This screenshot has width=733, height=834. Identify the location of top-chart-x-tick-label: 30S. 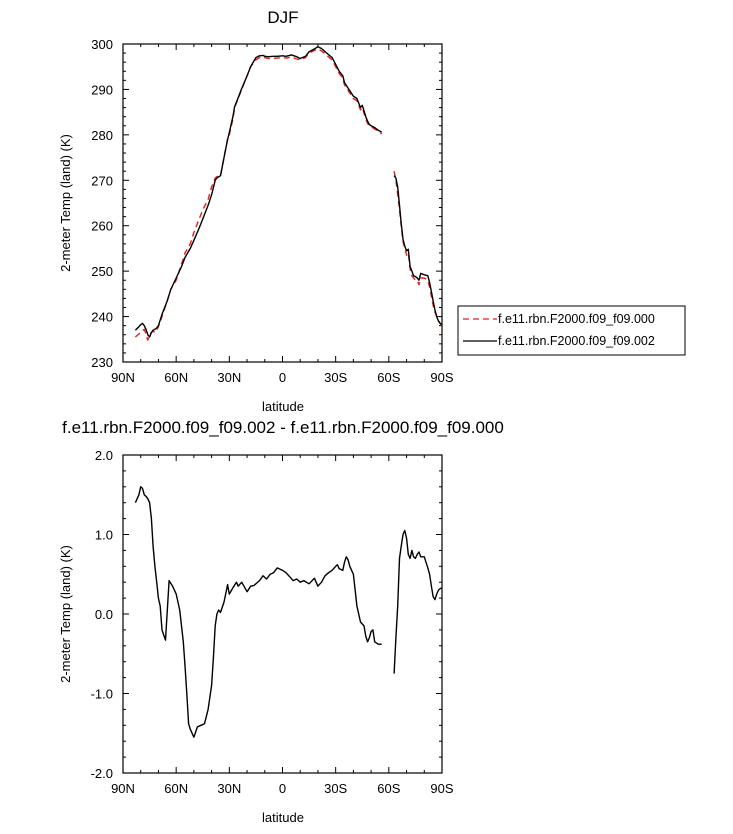
(335, 377).